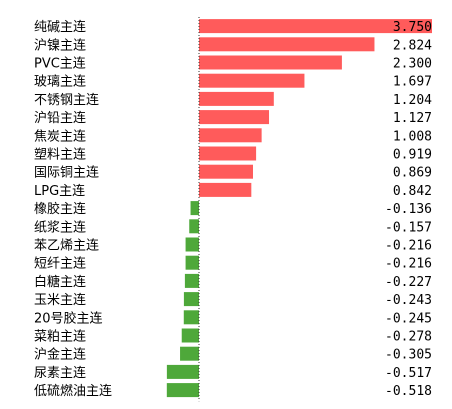 The width and height of the screenshot is (452, 409). Describe the element at coordinates (412, 136) in the screenshot. I see `value-label: 1.008` at that location.